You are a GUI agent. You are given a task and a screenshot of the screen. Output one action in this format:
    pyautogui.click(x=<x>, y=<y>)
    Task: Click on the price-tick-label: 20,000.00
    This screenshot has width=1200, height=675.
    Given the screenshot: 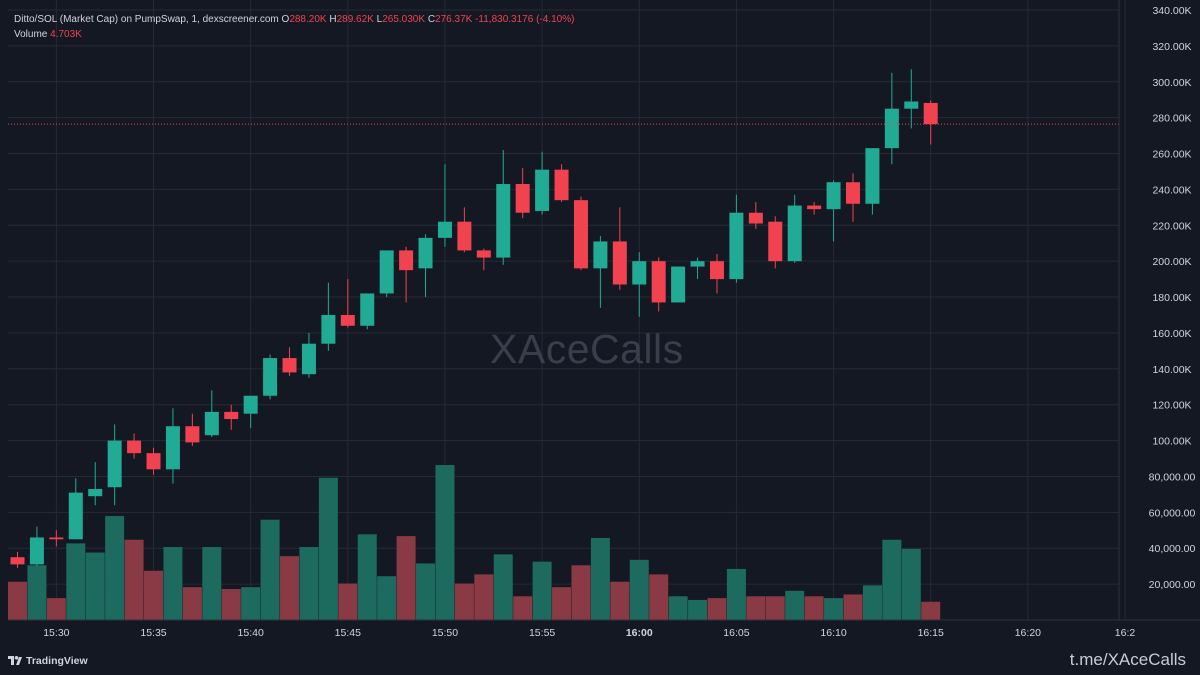 What is the action you would take?
    pyautogui.click(x=1172, y=585)
    